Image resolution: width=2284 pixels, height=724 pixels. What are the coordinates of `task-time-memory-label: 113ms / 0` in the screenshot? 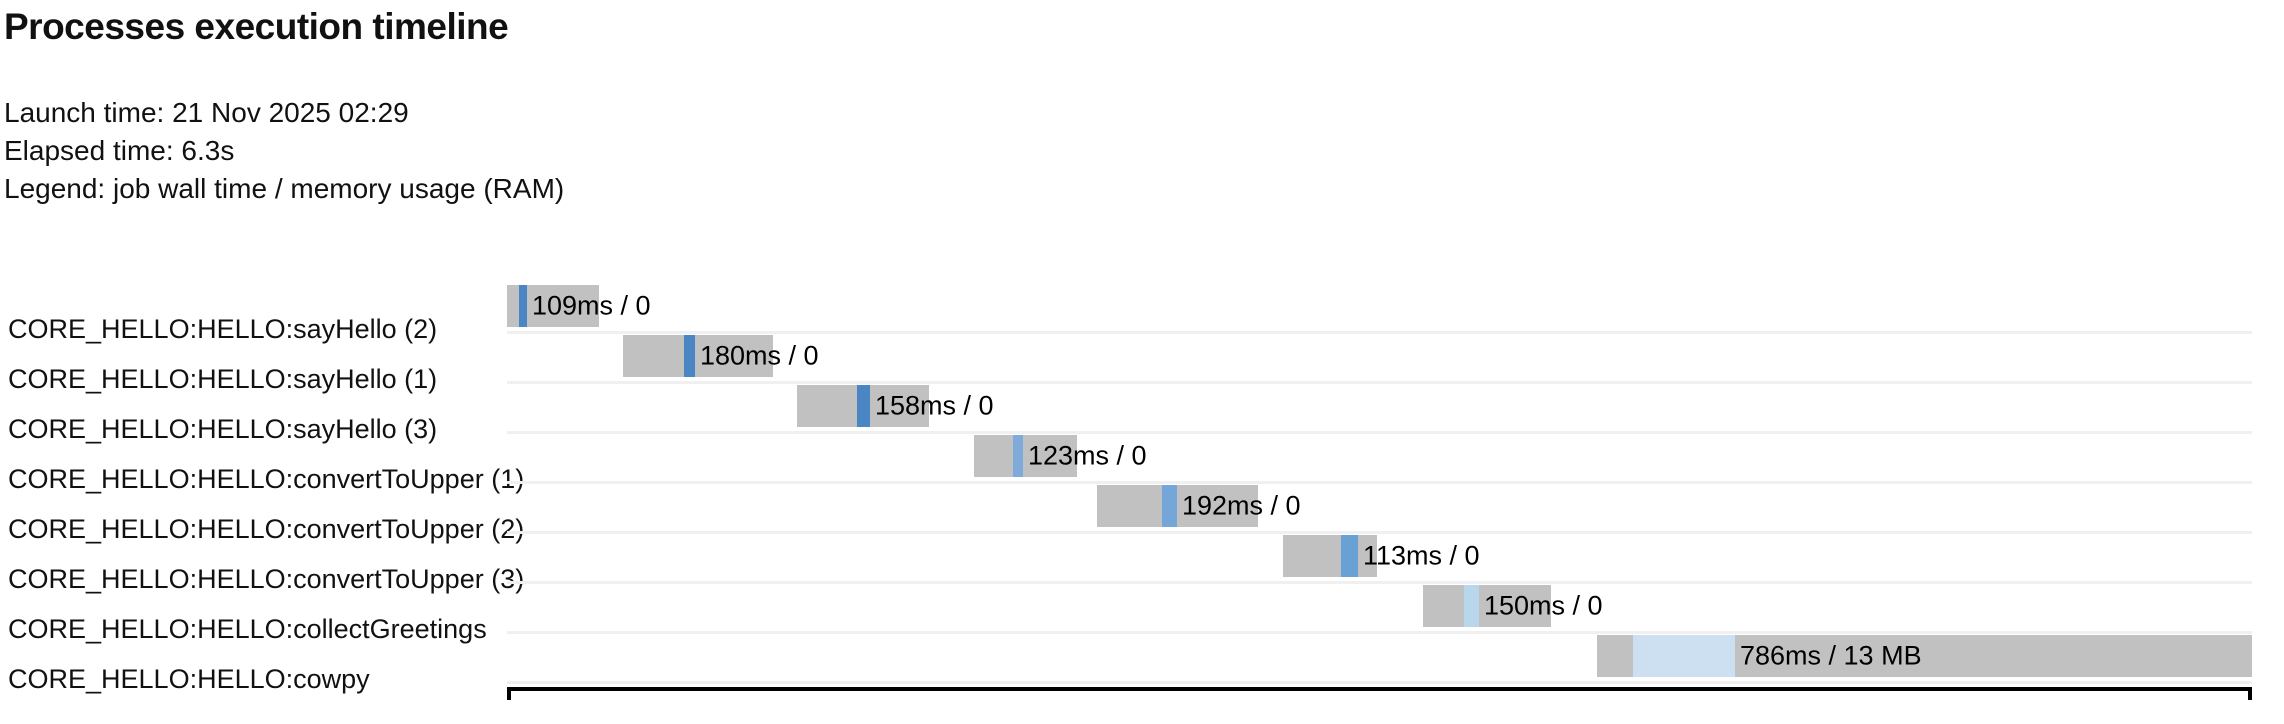 It's located at (1421, 555).